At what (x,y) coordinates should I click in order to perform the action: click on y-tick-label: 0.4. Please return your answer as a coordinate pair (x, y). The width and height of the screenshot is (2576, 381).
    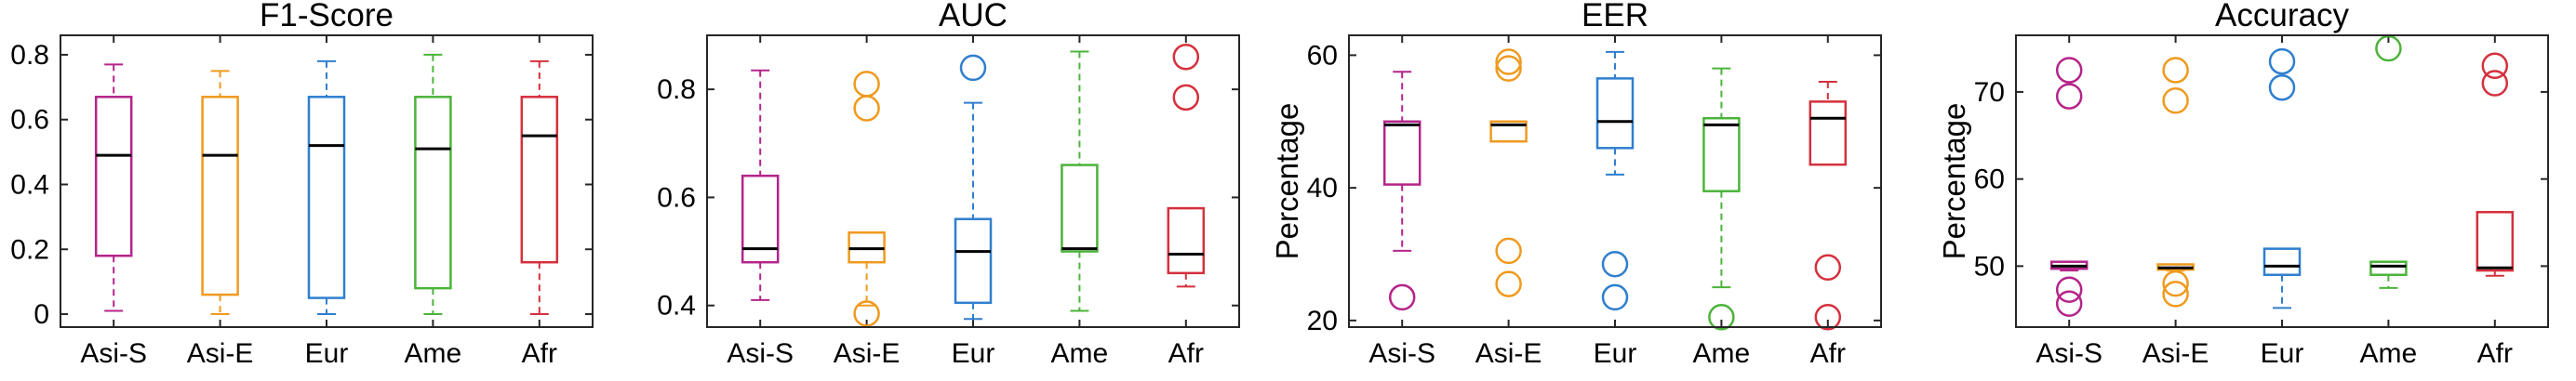
    Looking at the image, I should click on (676, 306).